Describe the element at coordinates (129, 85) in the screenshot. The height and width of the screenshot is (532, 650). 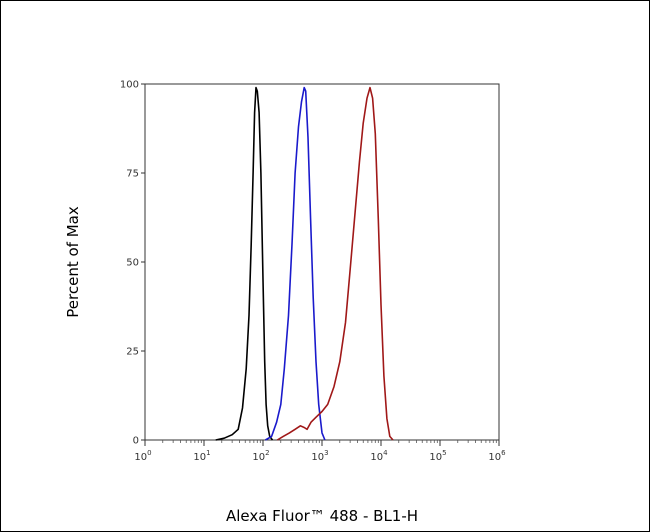
I see `y-tick-label: 100` at that location.